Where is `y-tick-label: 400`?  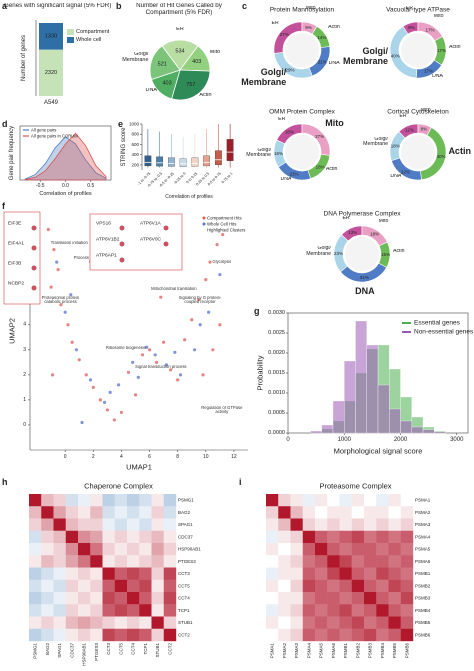 y-tick-label: 400 is located at coordinates (135, 154).